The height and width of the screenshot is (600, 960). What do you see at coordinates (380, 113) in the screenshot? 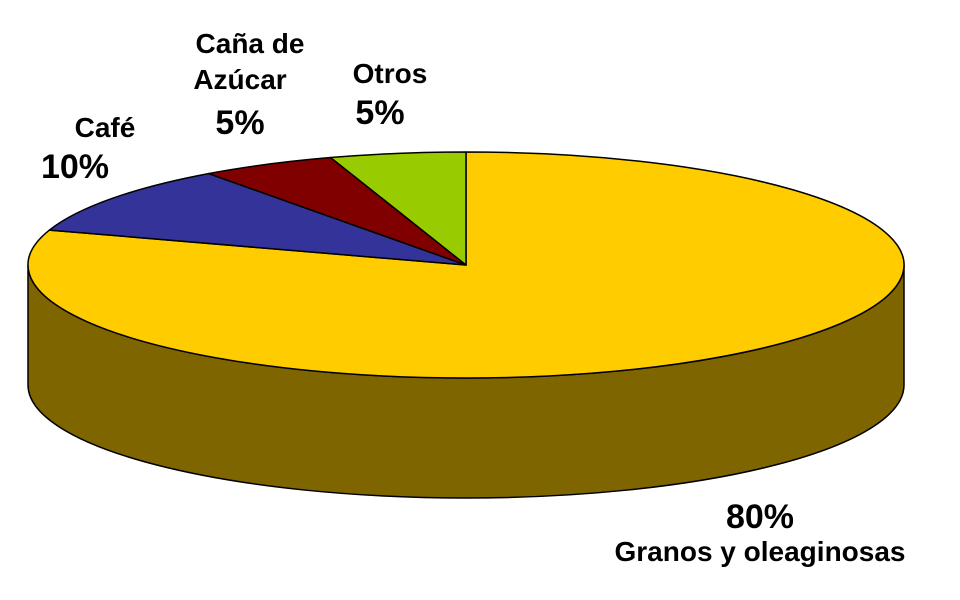
I see `label-otros-value: 5%` at bounding box center [380, 113].